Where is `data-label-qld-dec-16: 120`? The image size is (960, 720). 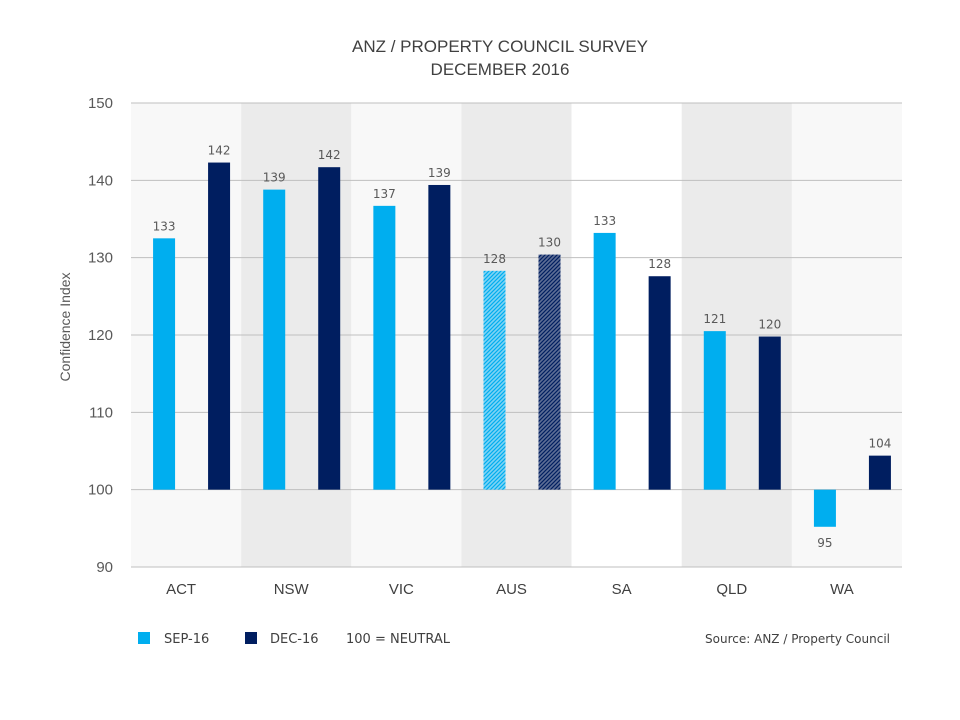 data-label-qld-dec-16: 120 is located at coordinates (769, 325).